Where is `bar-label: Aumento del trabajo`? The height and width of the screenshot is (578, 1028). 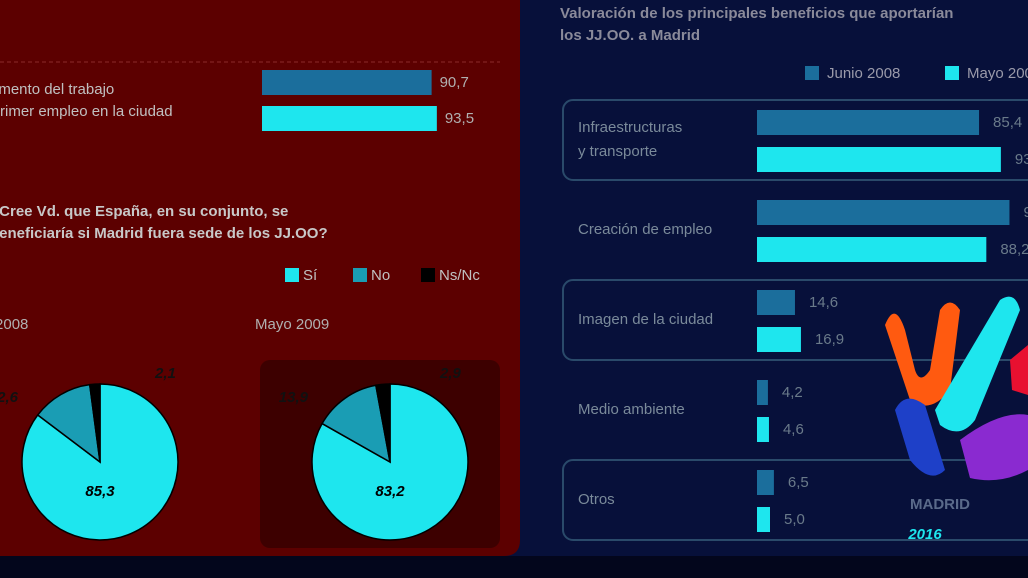
bar-label: Aumento del trabajo is located at coordinates (57, 89).